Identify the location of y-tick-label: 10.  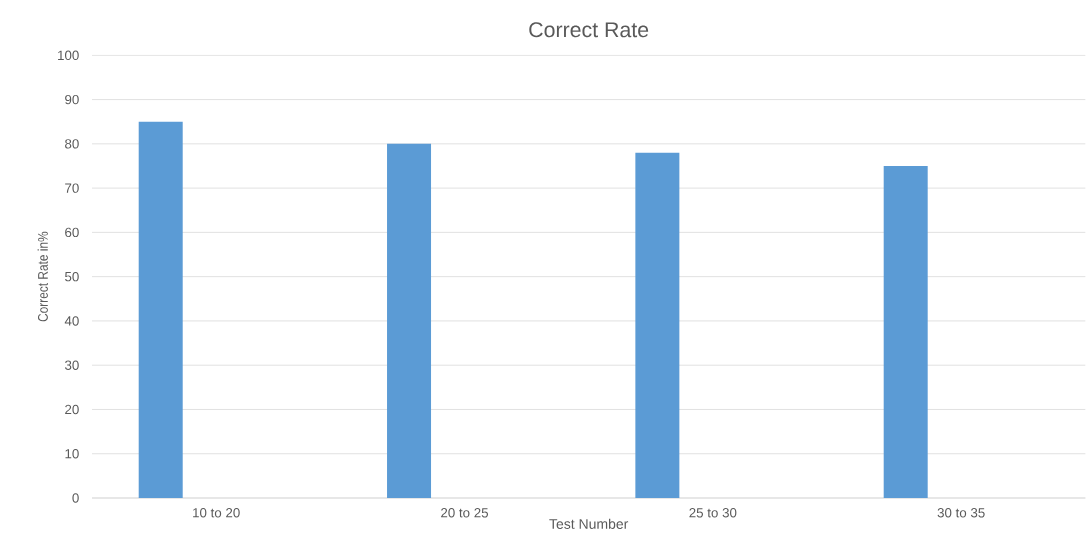
(72, 454).